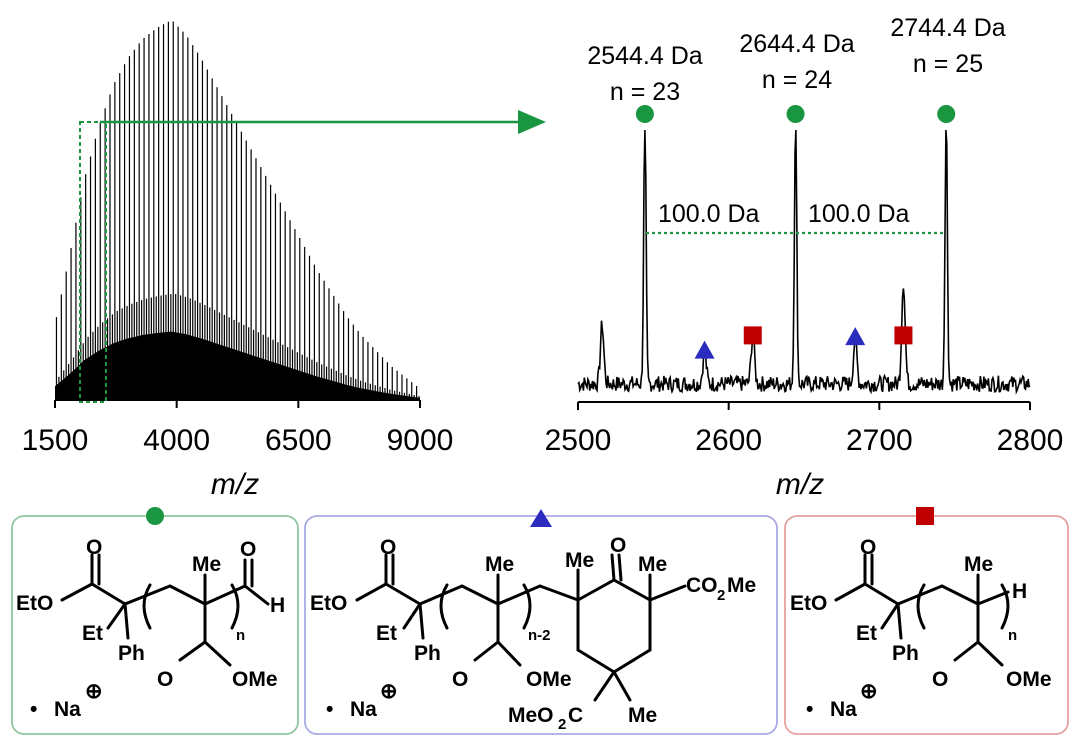  I want to click on struct2-label-9: 2, so click(721, 595).